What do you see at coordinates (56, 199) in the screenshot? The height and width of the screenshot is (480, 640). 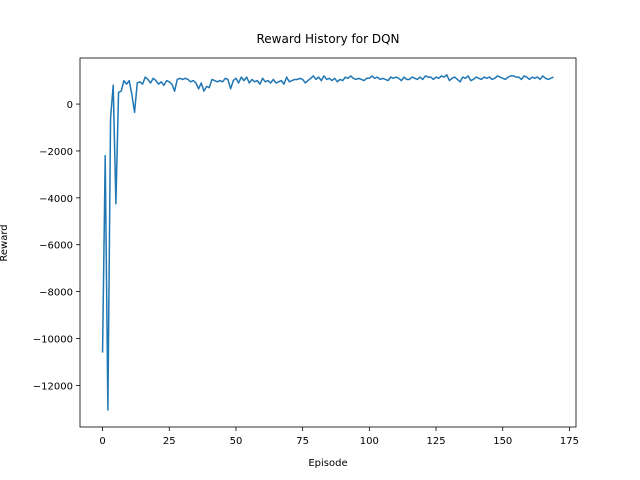 I see `y-tick-label: −4000` at bounding box center [56, 199].